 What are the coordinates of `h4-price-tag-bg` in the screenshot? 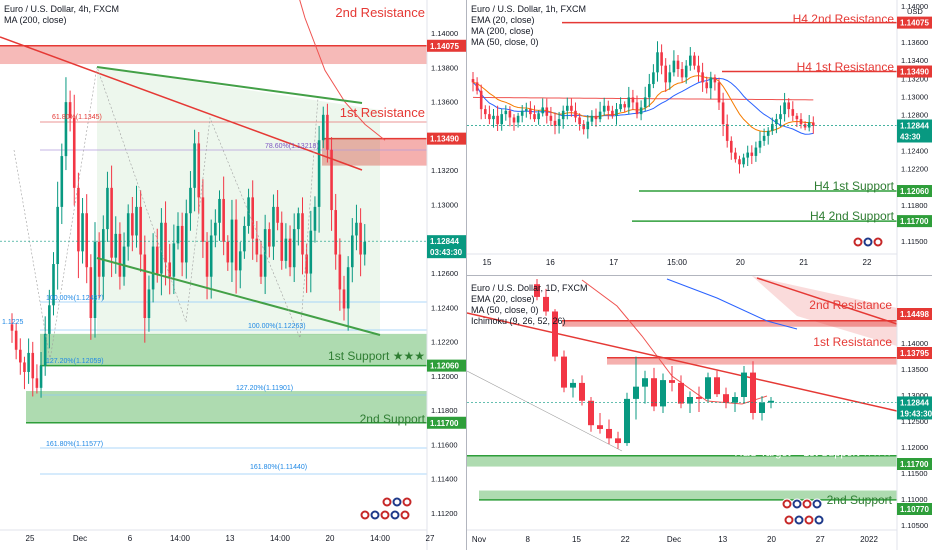 It's located at (446, 45).